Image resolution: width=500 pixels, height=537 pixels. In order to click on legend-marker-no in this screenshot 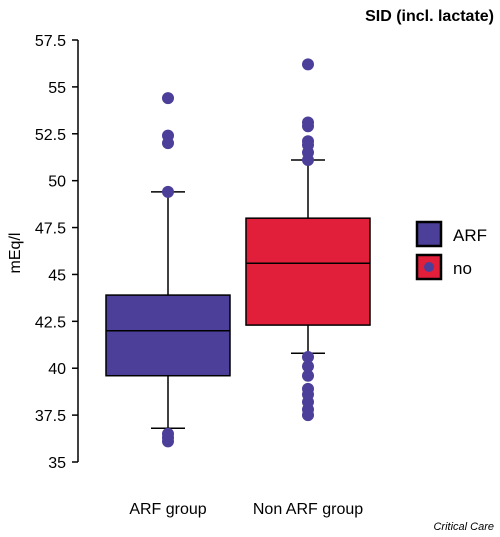, I will do `click(429, 267)`.